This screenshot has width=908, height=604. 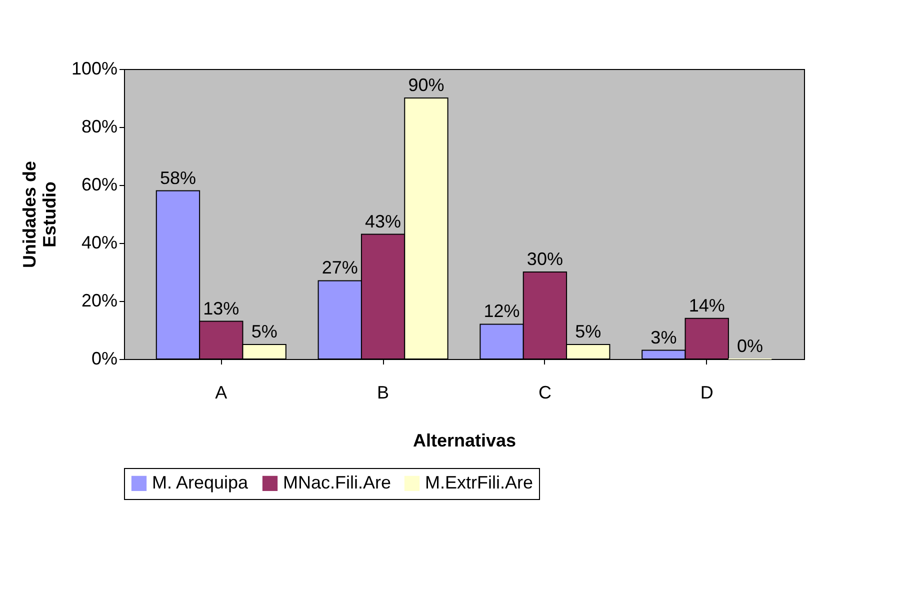 What do you see at coordinates (104, 358) in the screenshot?
I see `y-tick-label: 0%` at bounding box center [104, 358].